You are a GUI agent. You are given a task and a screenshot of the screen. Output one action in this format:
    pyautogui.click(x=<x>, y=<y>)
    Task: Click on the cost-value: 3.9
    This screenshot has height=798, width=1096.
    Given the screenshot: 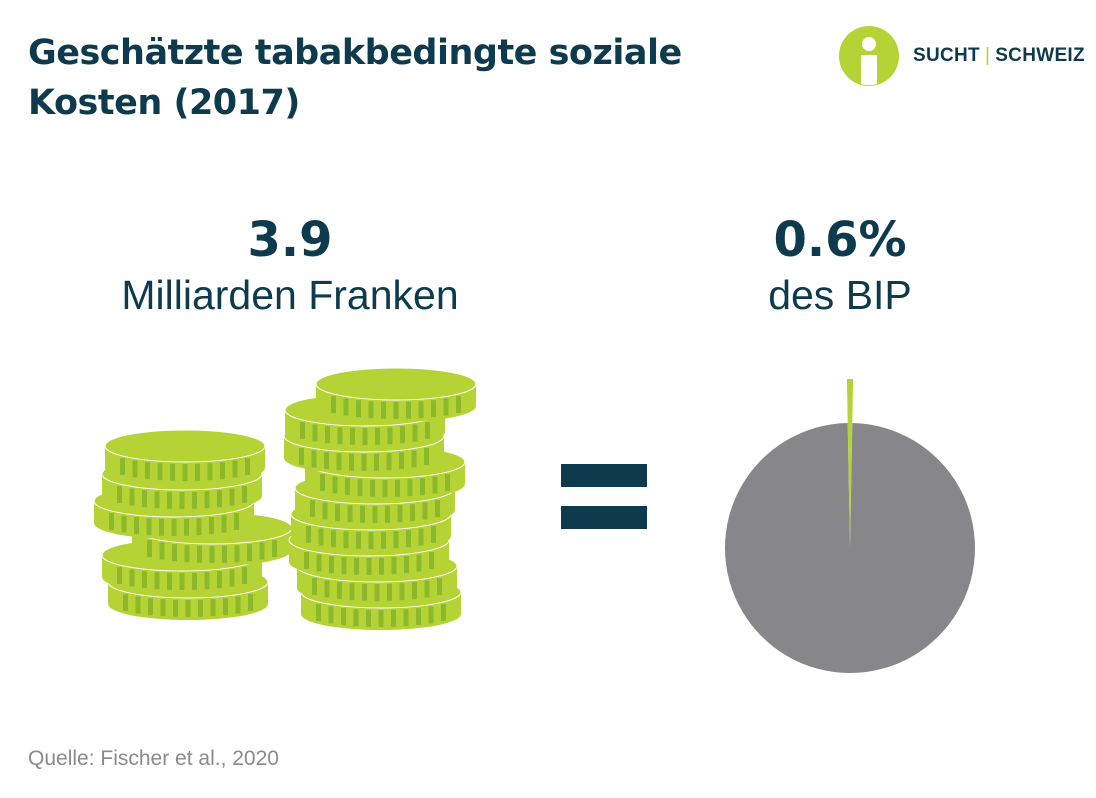 What is the action you would take?
    pyautogui.click(x=290, y=240)
    